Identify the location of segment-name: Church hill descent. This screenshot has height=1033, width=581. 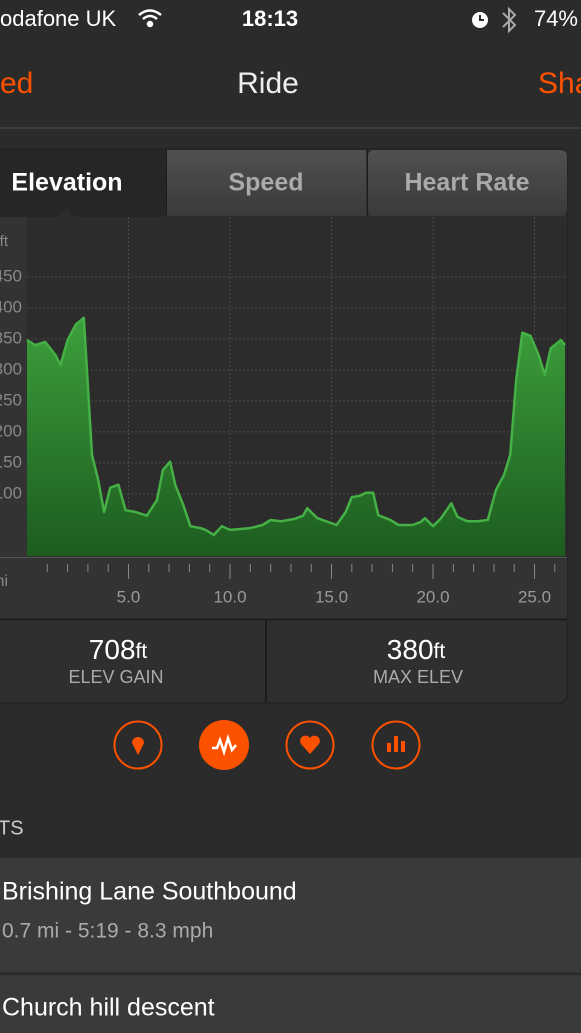
(108, 1008).